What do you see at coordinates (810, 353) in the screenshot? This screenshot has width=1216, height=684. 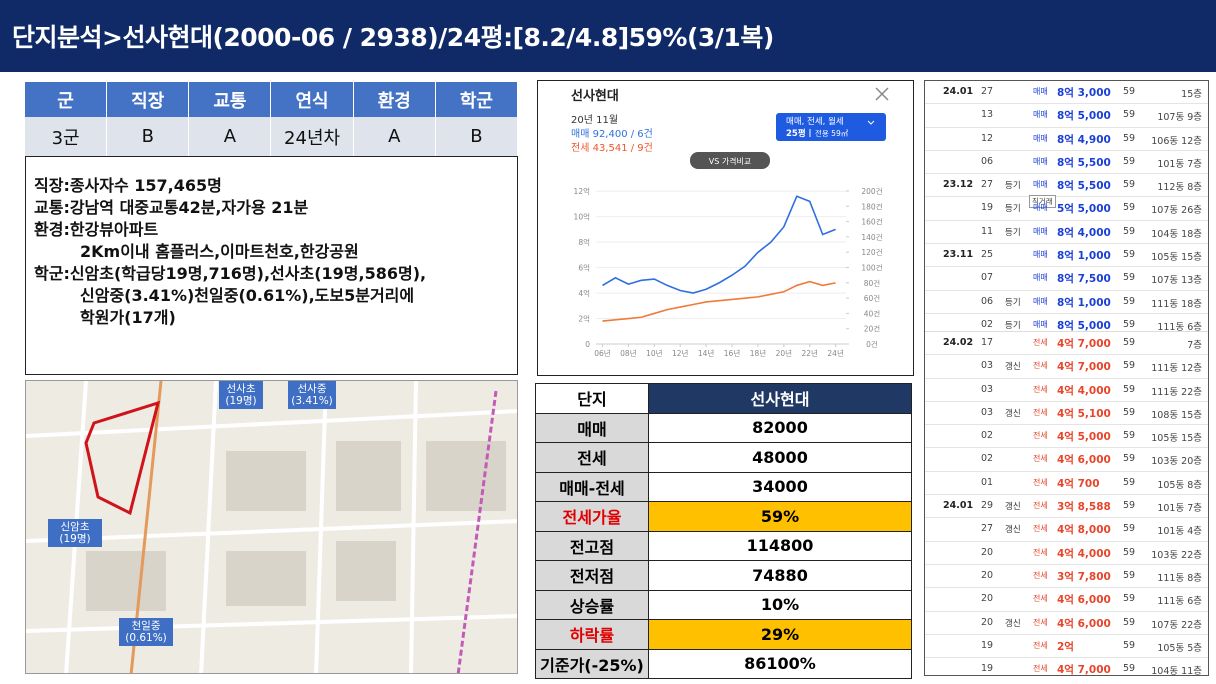 I see `x-tick-label: 22년` at bounding box center [810, 353].